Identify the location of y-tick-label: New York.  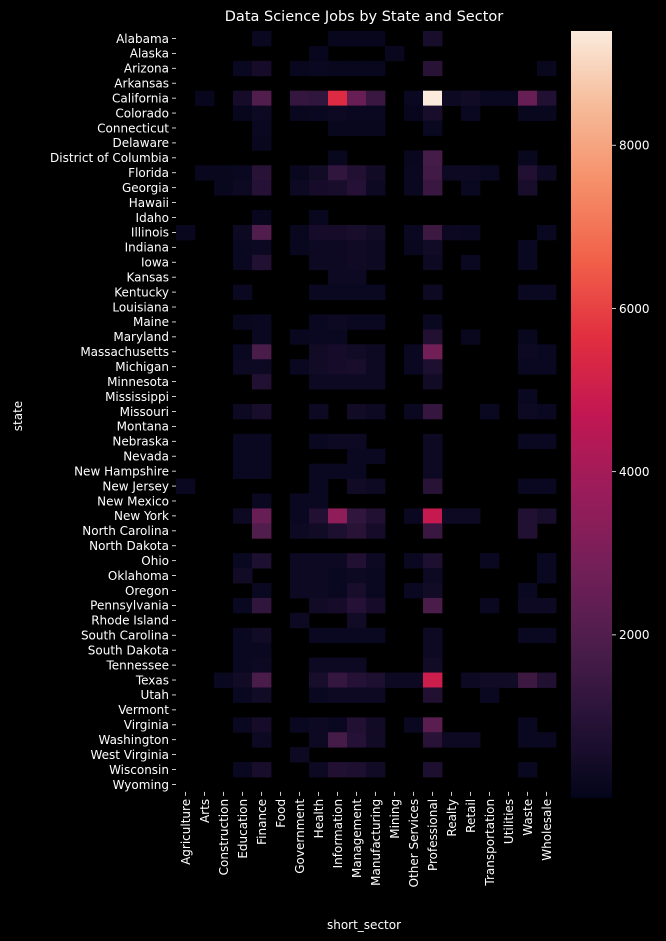
(141, 516).